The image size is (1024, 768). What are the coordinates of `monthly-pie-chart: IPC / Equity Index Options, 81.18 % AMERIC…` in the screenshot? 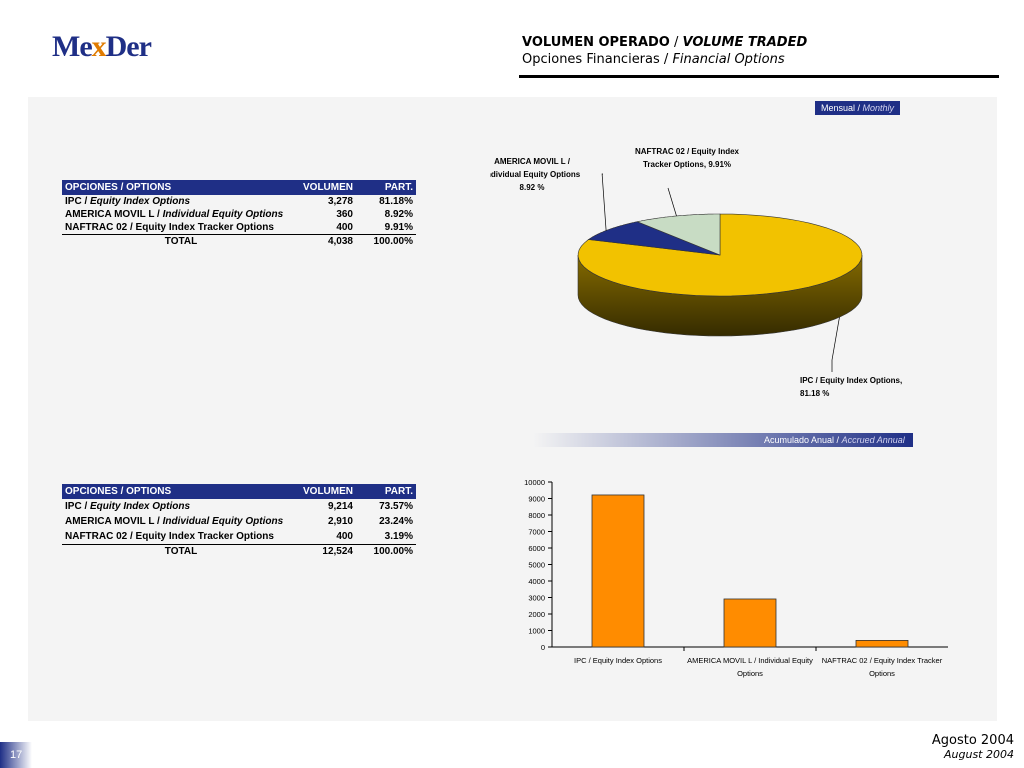 It's located at (696, 272).